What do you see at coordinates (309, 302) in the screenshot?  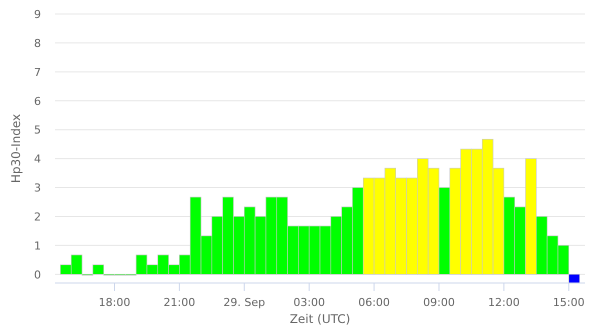 I see `x-tick-label: 03:00` at bounding box center [309, 302].